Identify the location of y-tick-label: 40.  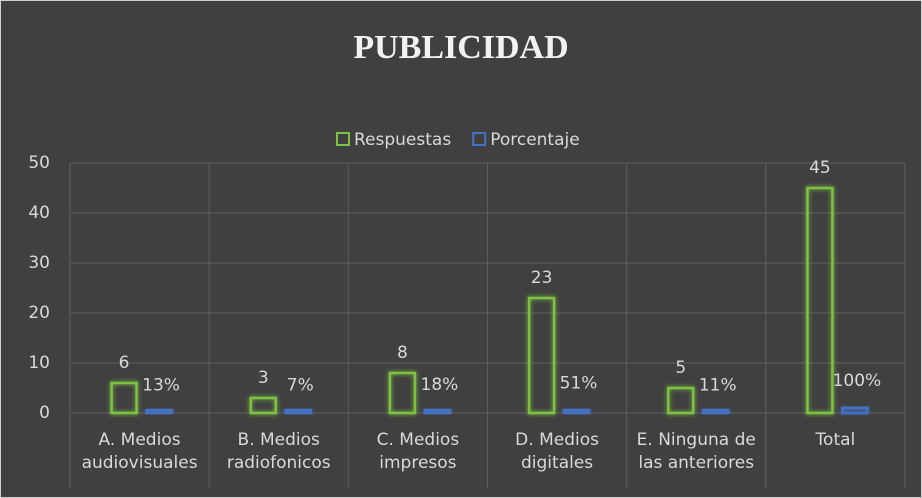
(39, 213).